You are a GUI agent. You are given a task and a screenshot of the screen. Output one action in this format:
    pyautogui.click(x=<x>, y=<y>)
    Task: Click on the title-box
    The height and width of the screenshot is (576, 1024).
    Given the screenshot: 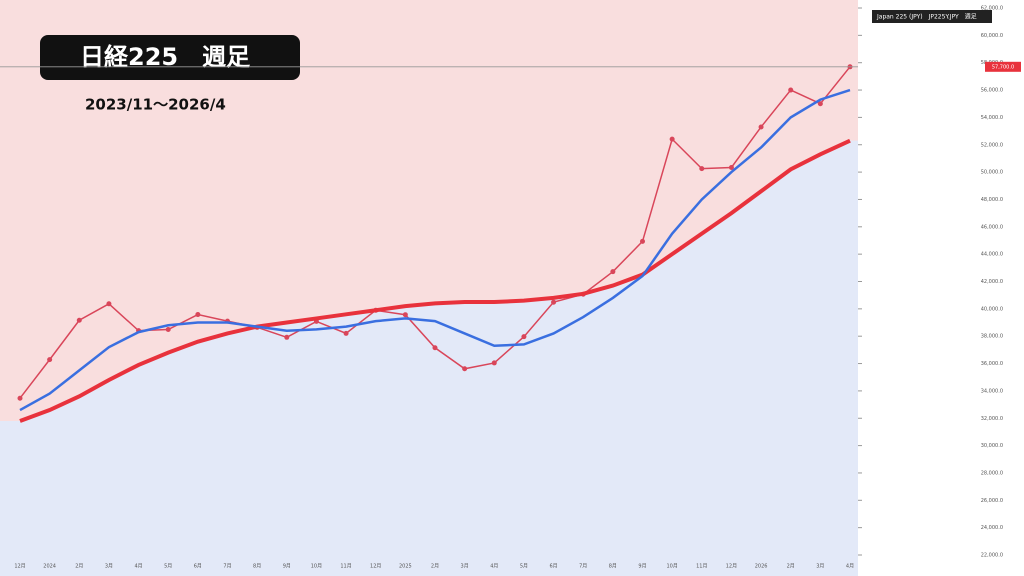 What is the action you would take?
    pyautogui.click(x=170, y=57)
    